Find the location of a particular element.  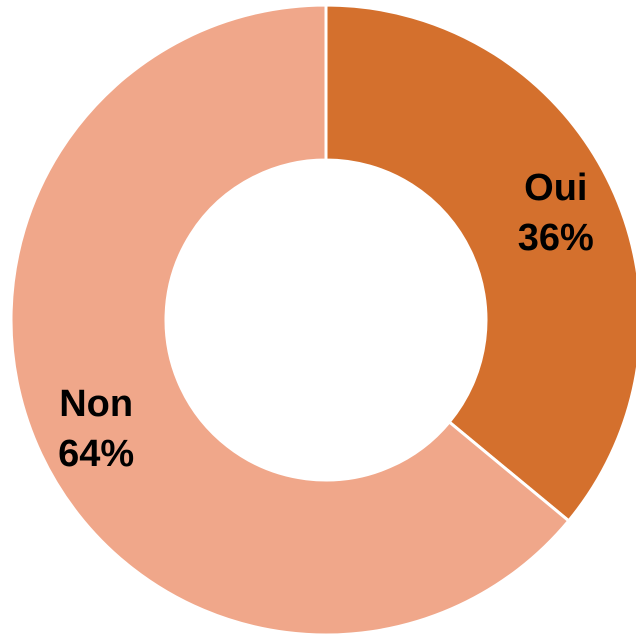

slice-value-label-non: 64% is located at coordinates (96, 454).